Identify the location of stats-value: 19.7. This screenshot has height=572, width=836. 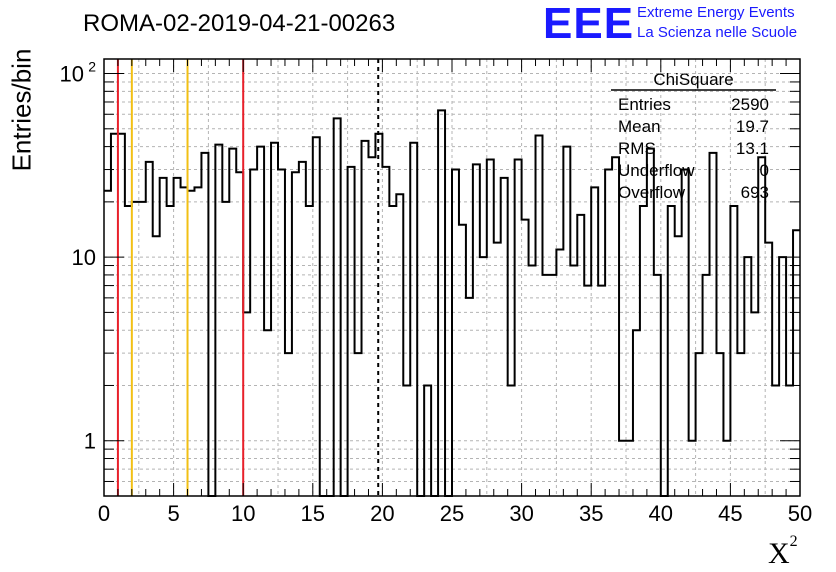
(752, 126).